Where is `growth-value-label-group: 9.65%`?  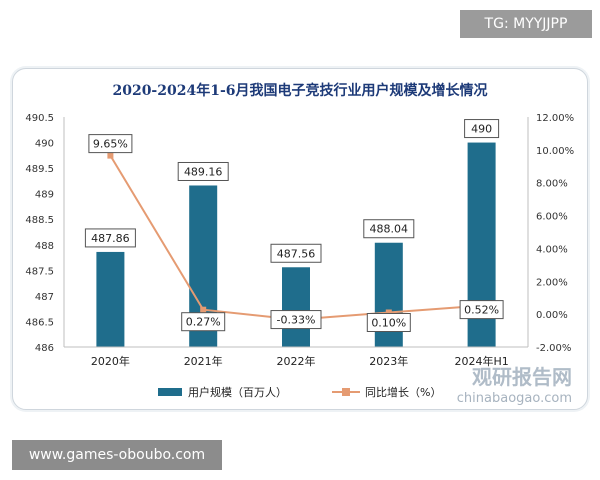 growth-value-label-group: 9.65% is located at coordinates (110, 144).